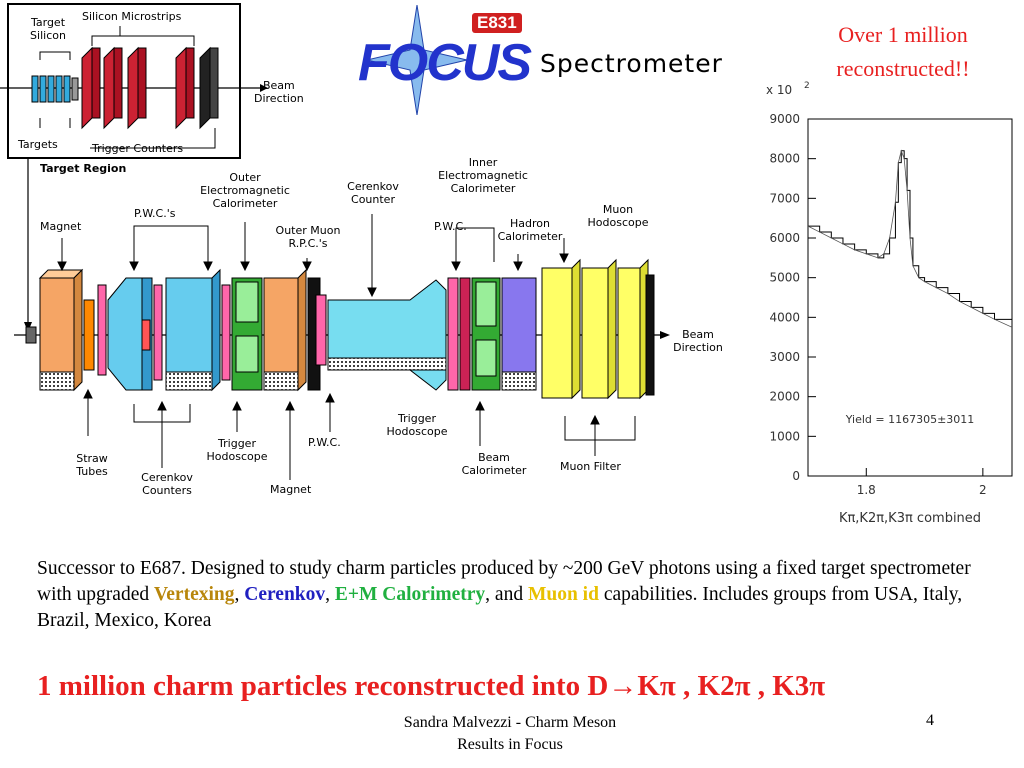 This screenshot has height=768, width=1024. What do you see at coordinates (530, 230) in the screenshot?
I see `label-hadron-cal: Hadron Calorimeter` at bounding box center [530, 230].